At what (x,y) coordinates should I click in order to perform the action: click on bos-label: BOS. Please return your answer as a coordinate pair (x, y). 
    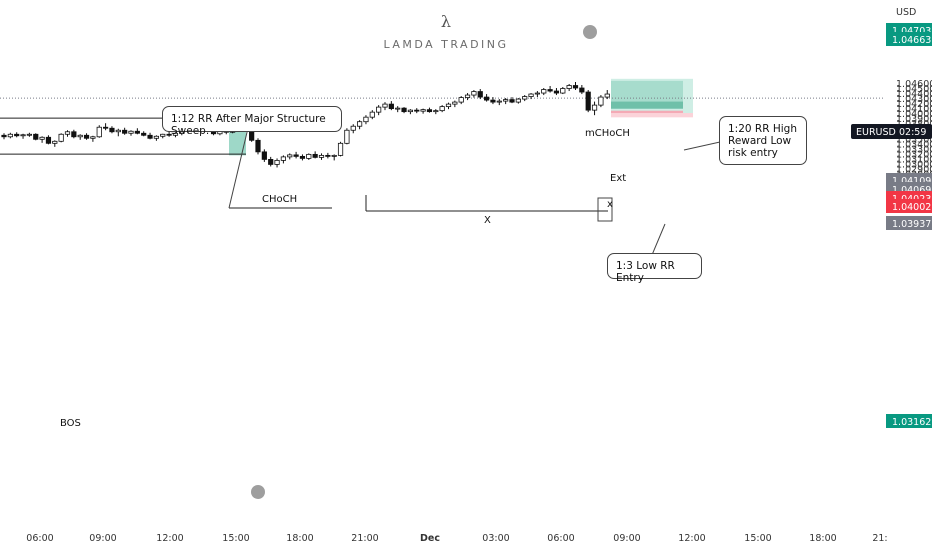
    Looking at the image, I should click on (70, 423).